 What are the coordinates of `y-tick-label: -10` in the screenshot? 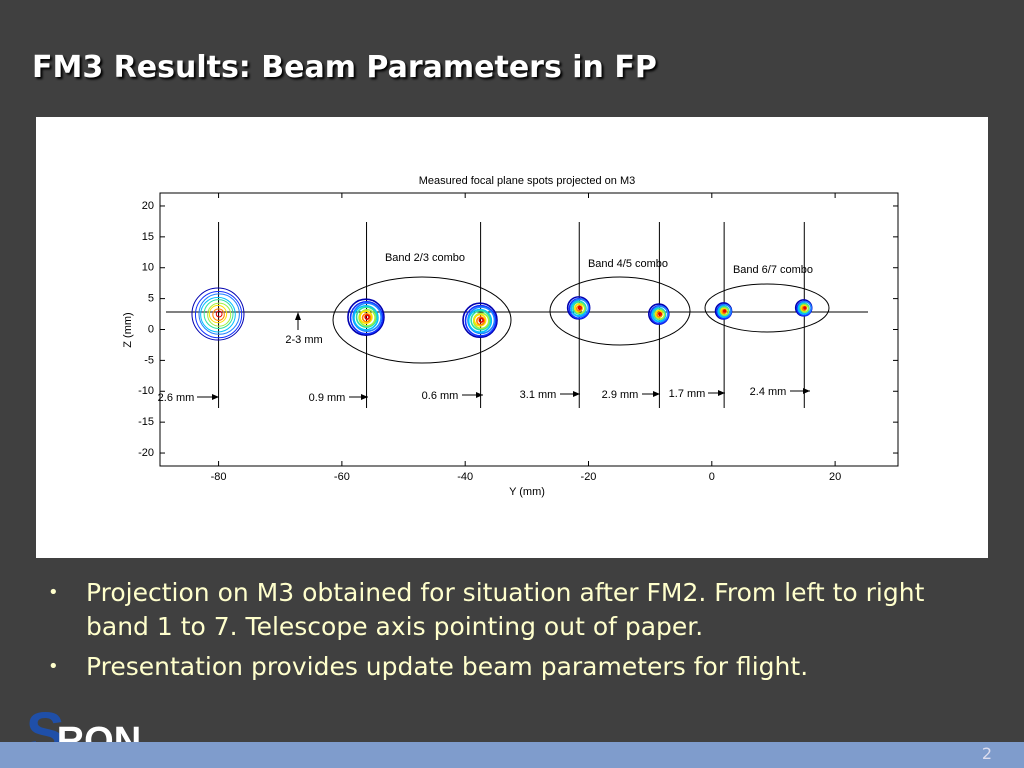 It's located at (146, 391).